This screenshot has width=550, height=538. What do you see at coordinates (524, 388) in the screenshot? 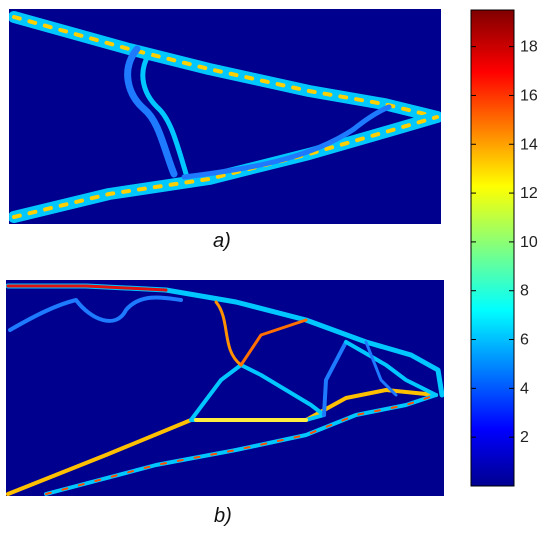
I see `colorbar-tick-label: 4` at bounding box center [524, 388].